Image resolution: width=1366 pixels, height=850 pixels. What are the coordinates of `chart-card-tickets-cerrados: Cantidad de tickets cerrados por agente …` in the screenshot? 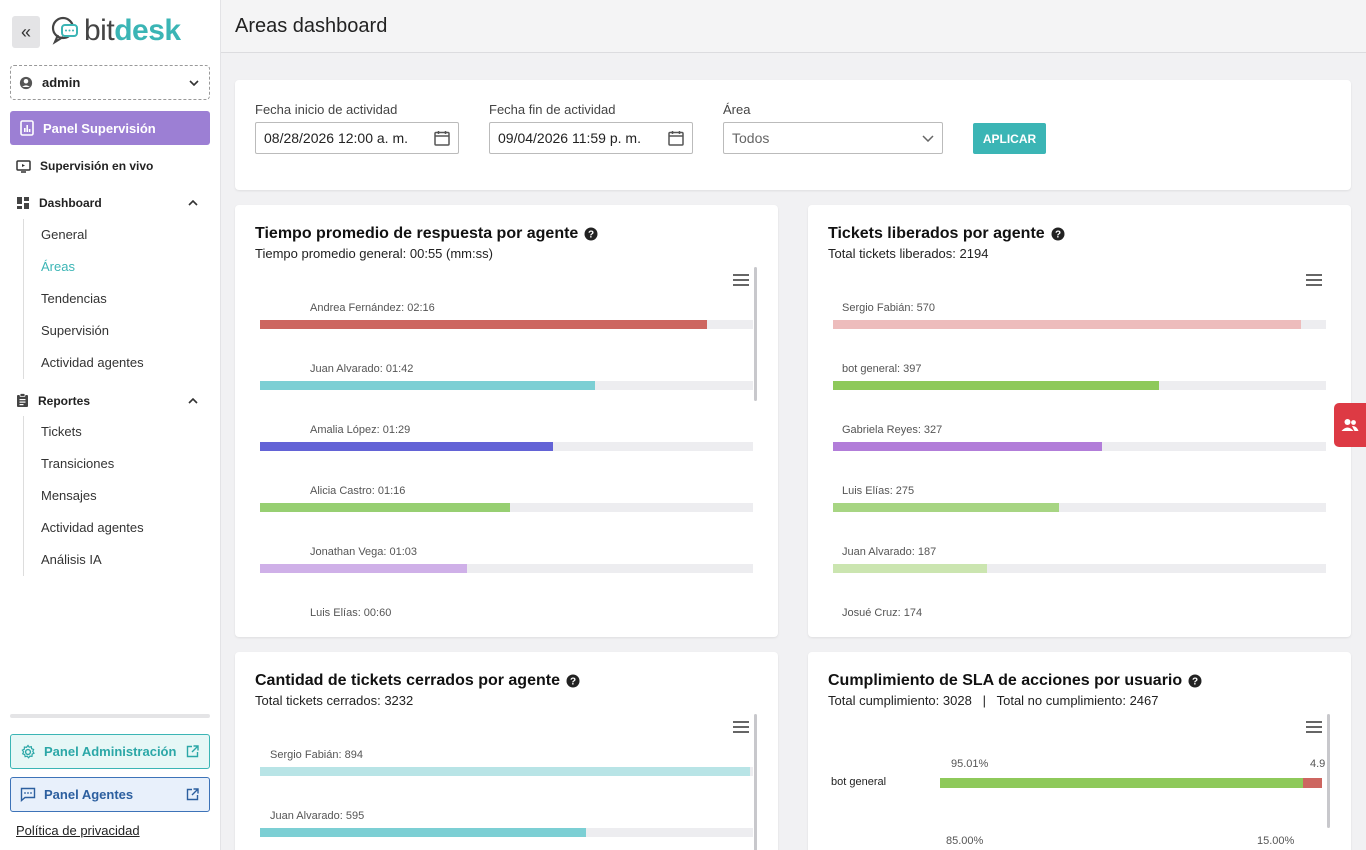 It's located at (506, 751).